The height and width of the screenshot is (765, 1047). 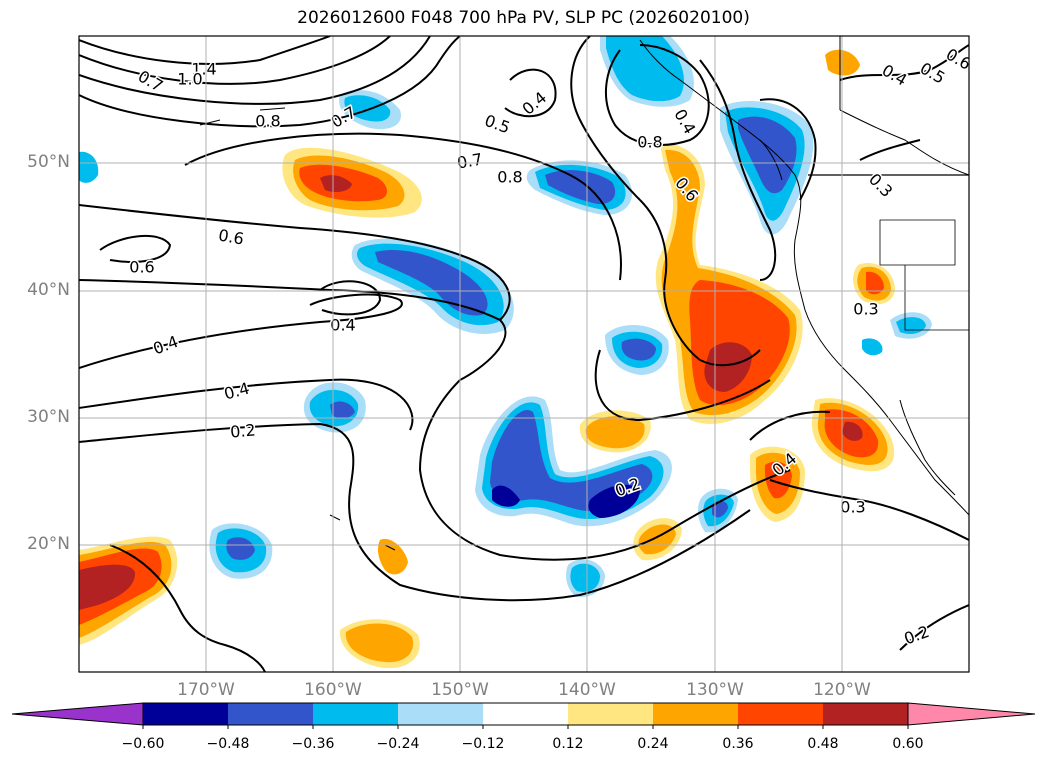 I want to click on colorbar-tick-label: 0.48, so click(x=823, y=744).